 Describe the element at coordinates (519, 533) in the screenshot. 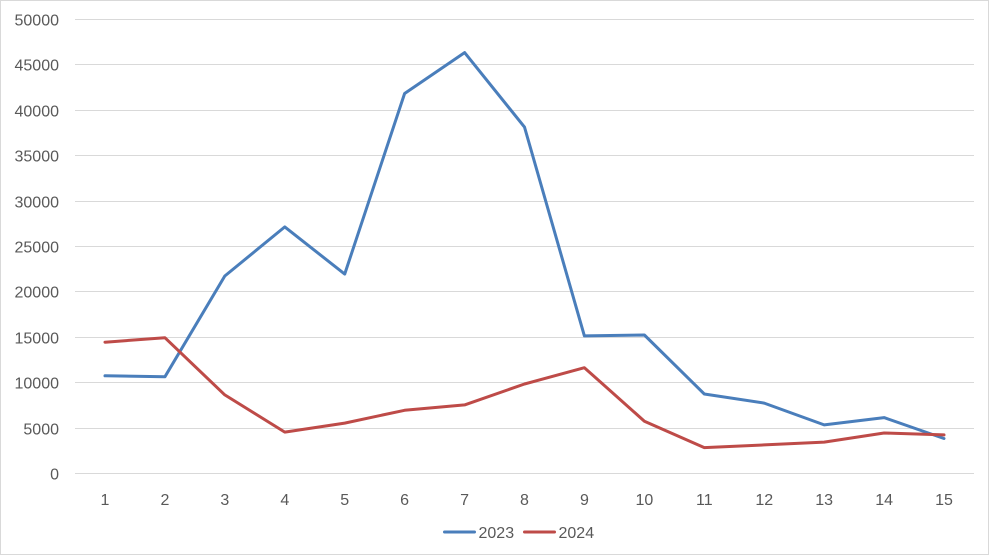

I see `legend: 2023 2024` at that location.